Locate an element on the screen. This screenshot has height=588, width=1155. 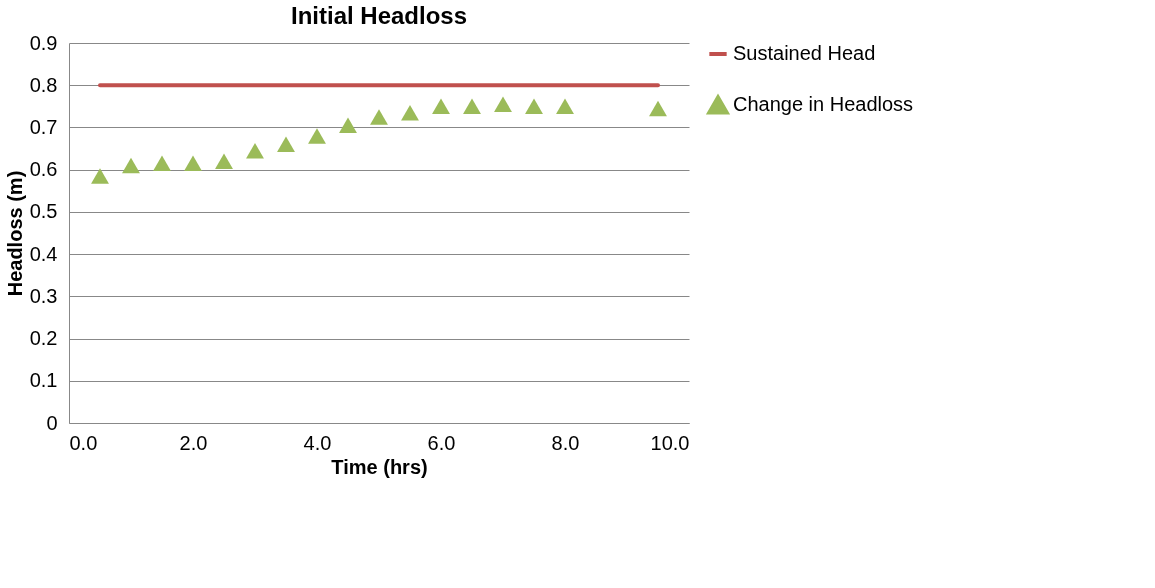
y-tick-label: 0.8 is located at coordinates (43, 84).